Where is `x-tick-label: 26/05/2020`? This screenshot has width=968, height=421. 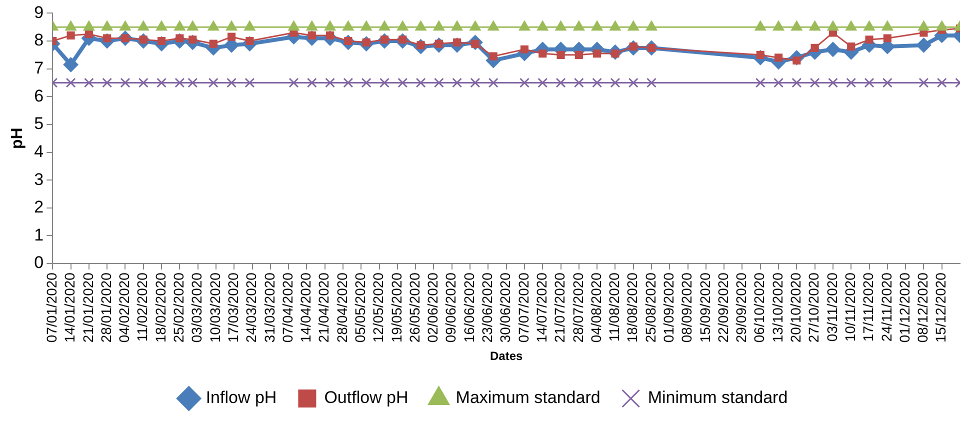 x-tick-label: 26/05/2020 is located at coordinates (414, 307).